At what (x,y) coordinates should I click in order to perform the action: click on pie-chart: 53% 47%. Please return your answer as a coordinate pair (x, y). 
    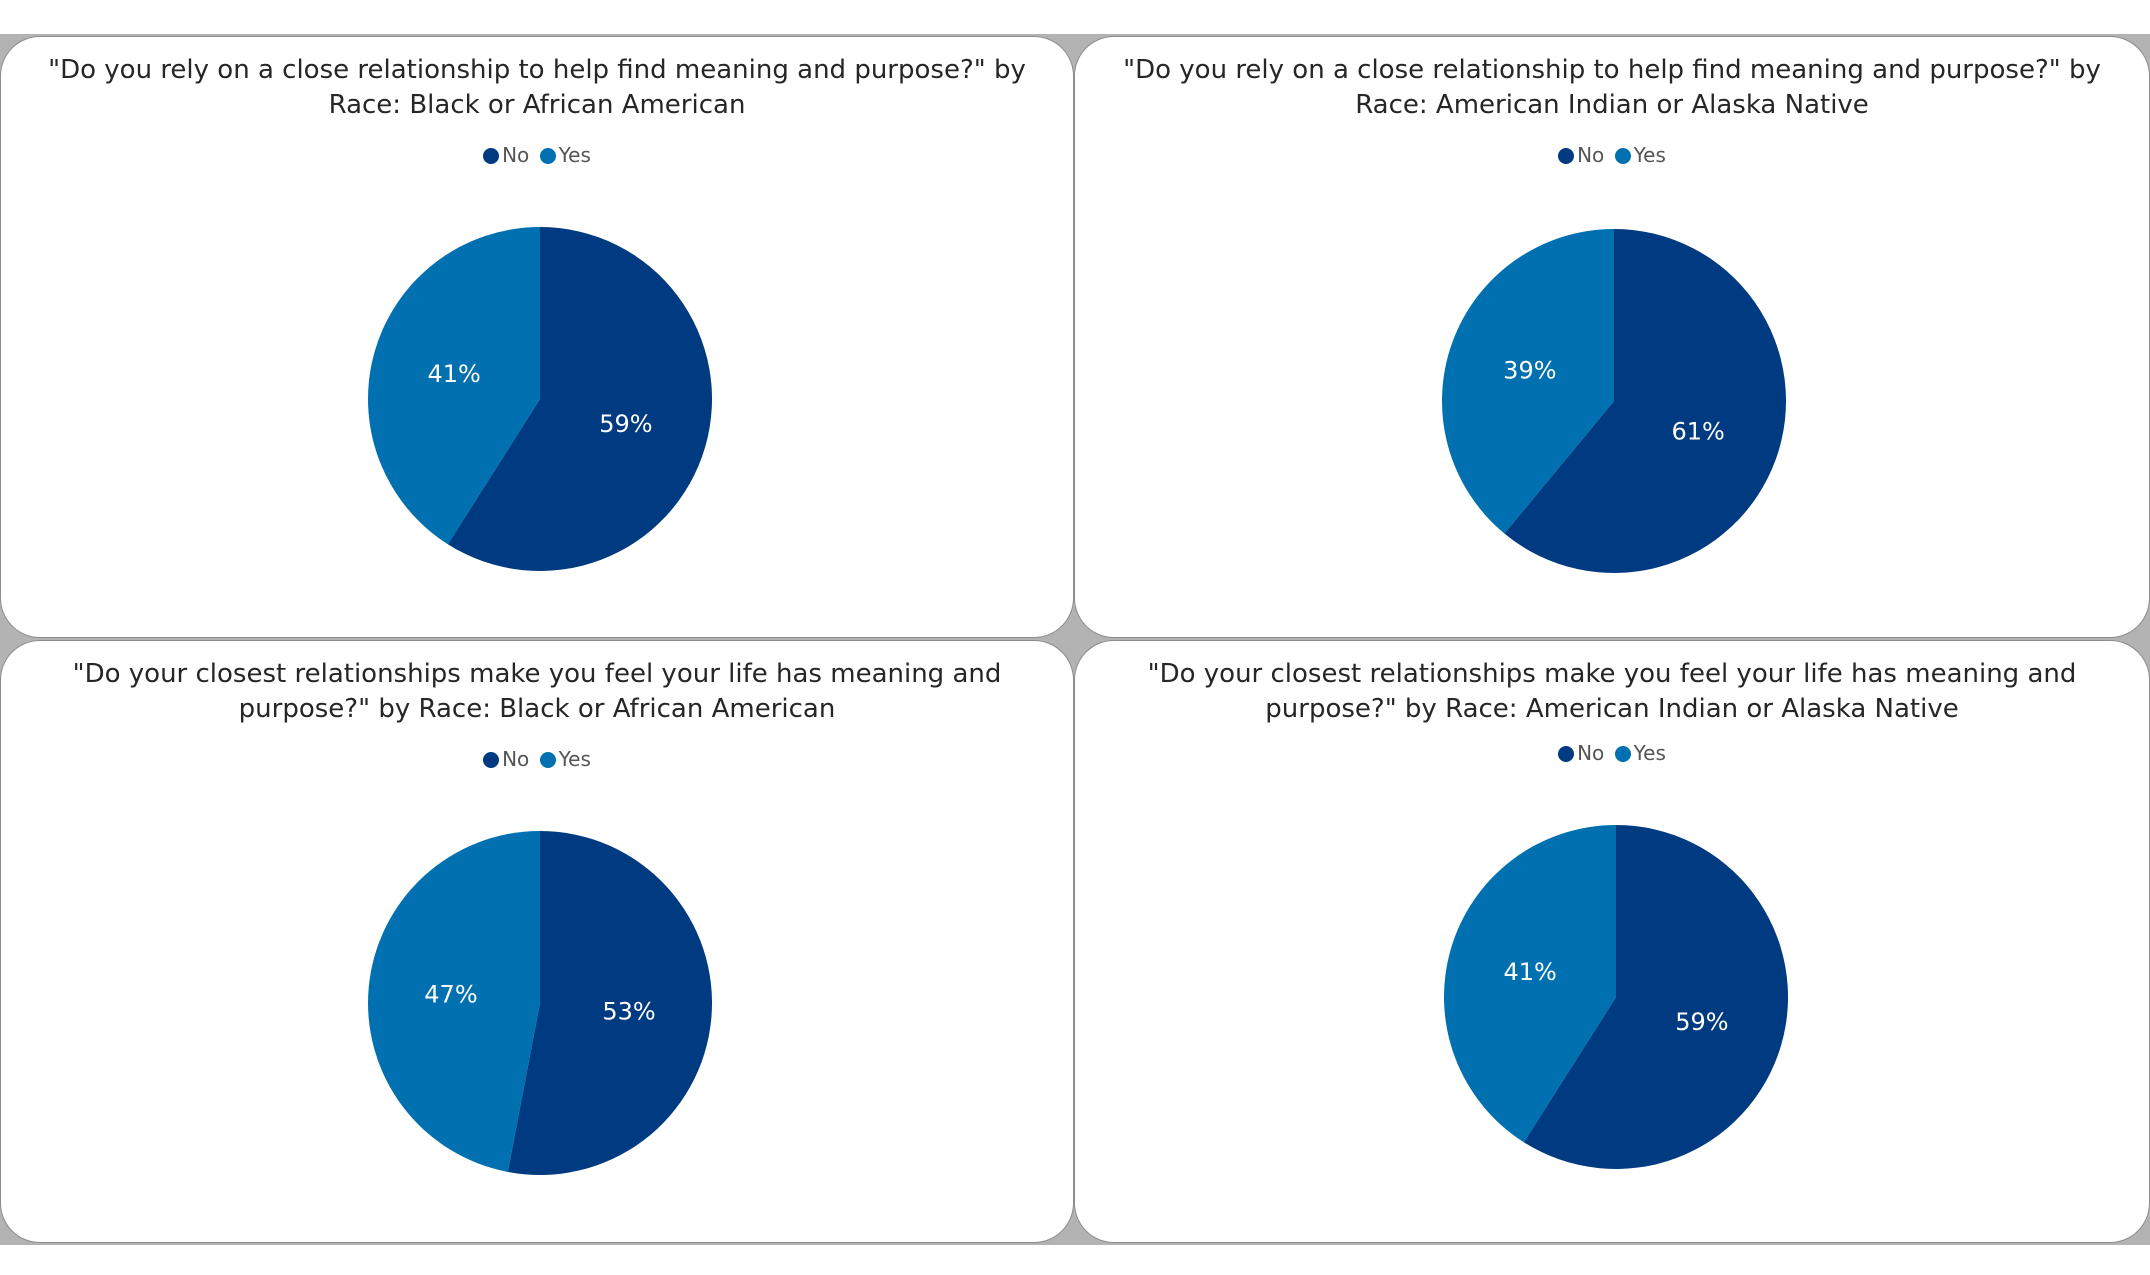
    Looking at the image, I should click on (540, 1003).